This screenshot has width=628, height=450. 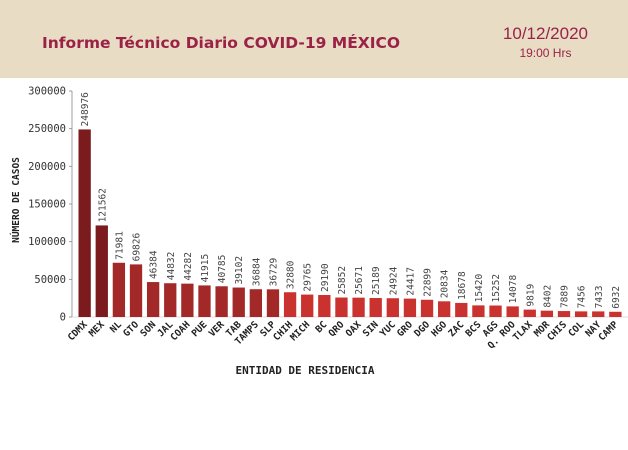 What do you see at coordinates (85, 109) in the screenshot?
I see `value-label: 248976` at bounding box center [85, 109].